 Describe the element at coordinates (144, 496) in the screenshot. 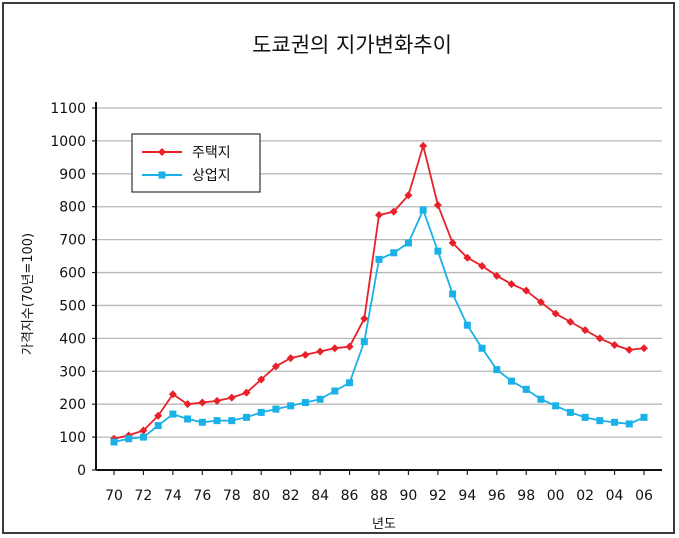

I see `x-tick-label-72: 72` at that location.